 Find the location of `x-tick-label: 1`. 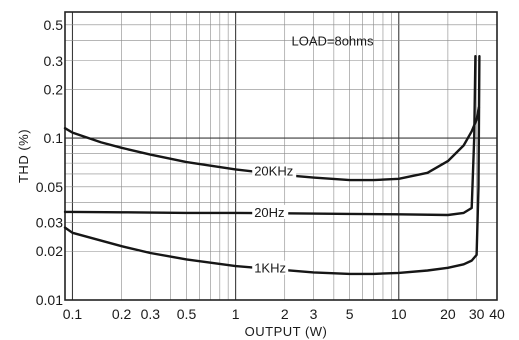

x-tick-label: 1 is located at coordinates (236, 314).